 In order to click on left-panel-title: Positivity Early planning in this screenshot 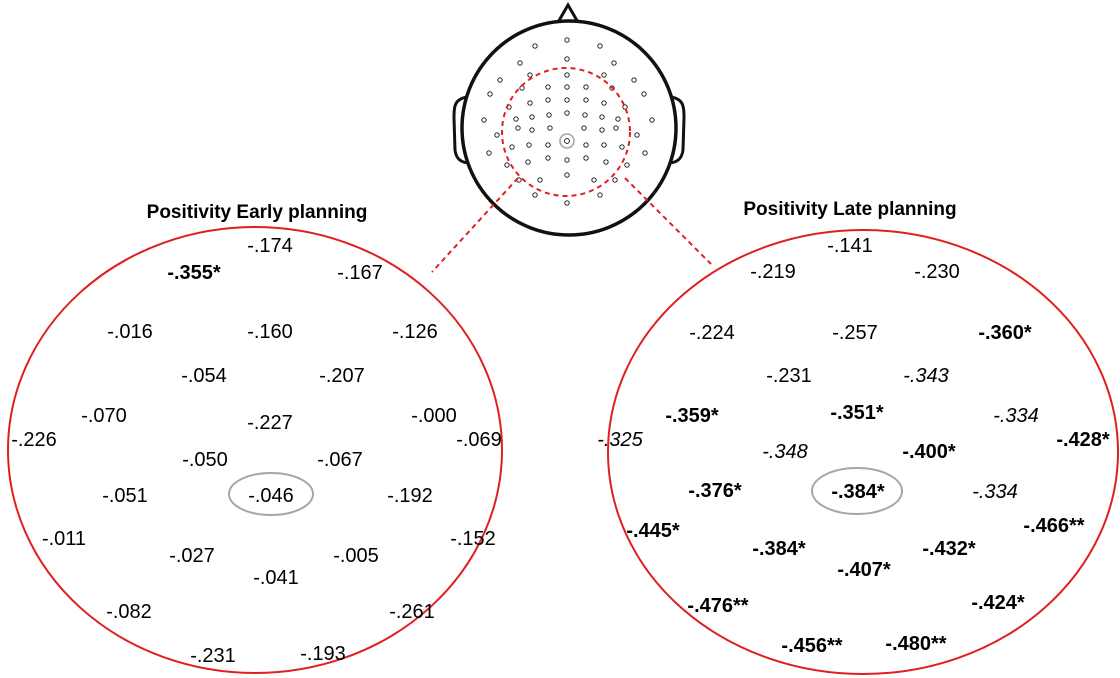, I will do `click(257, 212)`.